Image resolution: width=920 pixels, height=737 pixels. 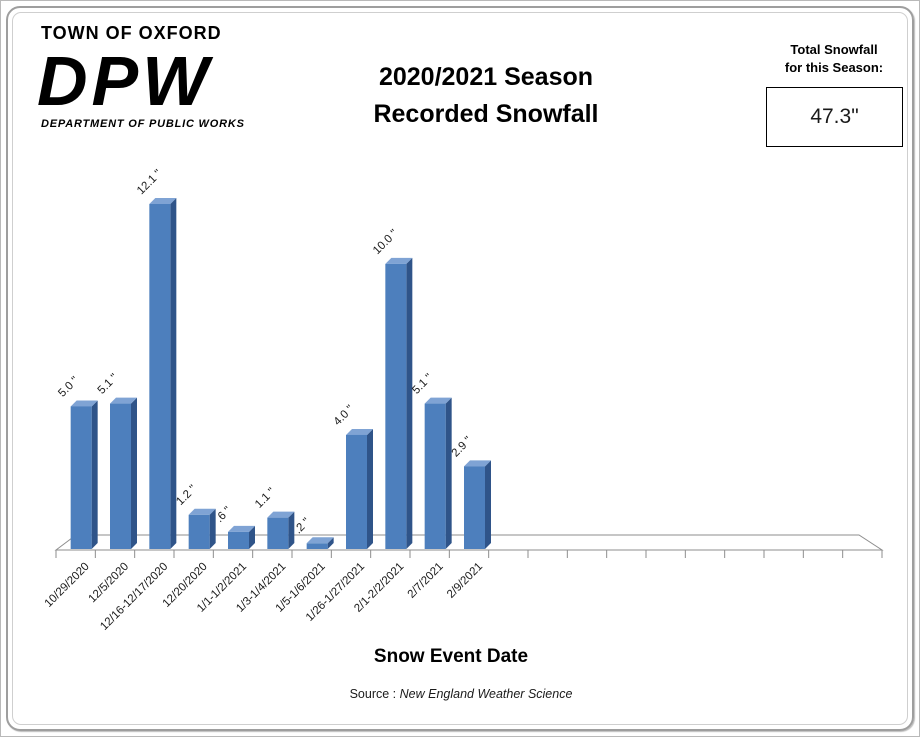 I want to click on total-snowfall-value-box: 47.3", so click(x=834, y=117).